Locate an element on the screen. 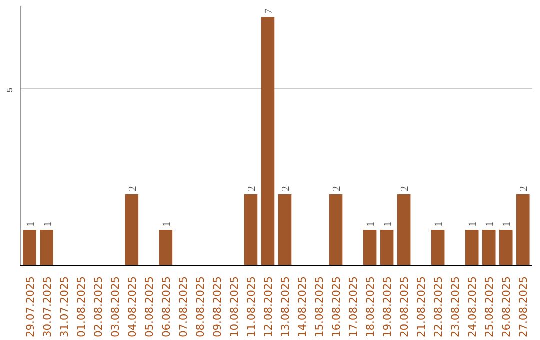  x-tick-label: 01.08.2025 is located at coordinates (81, 307).